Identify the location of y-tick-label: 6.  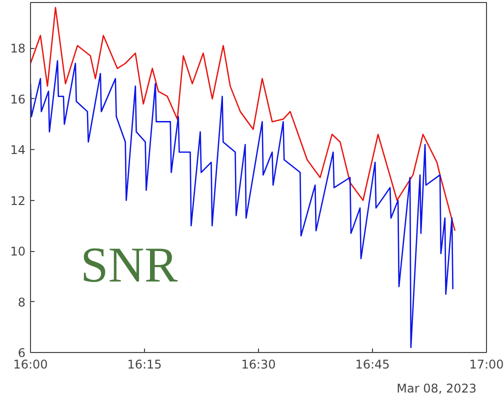
(22, 353).